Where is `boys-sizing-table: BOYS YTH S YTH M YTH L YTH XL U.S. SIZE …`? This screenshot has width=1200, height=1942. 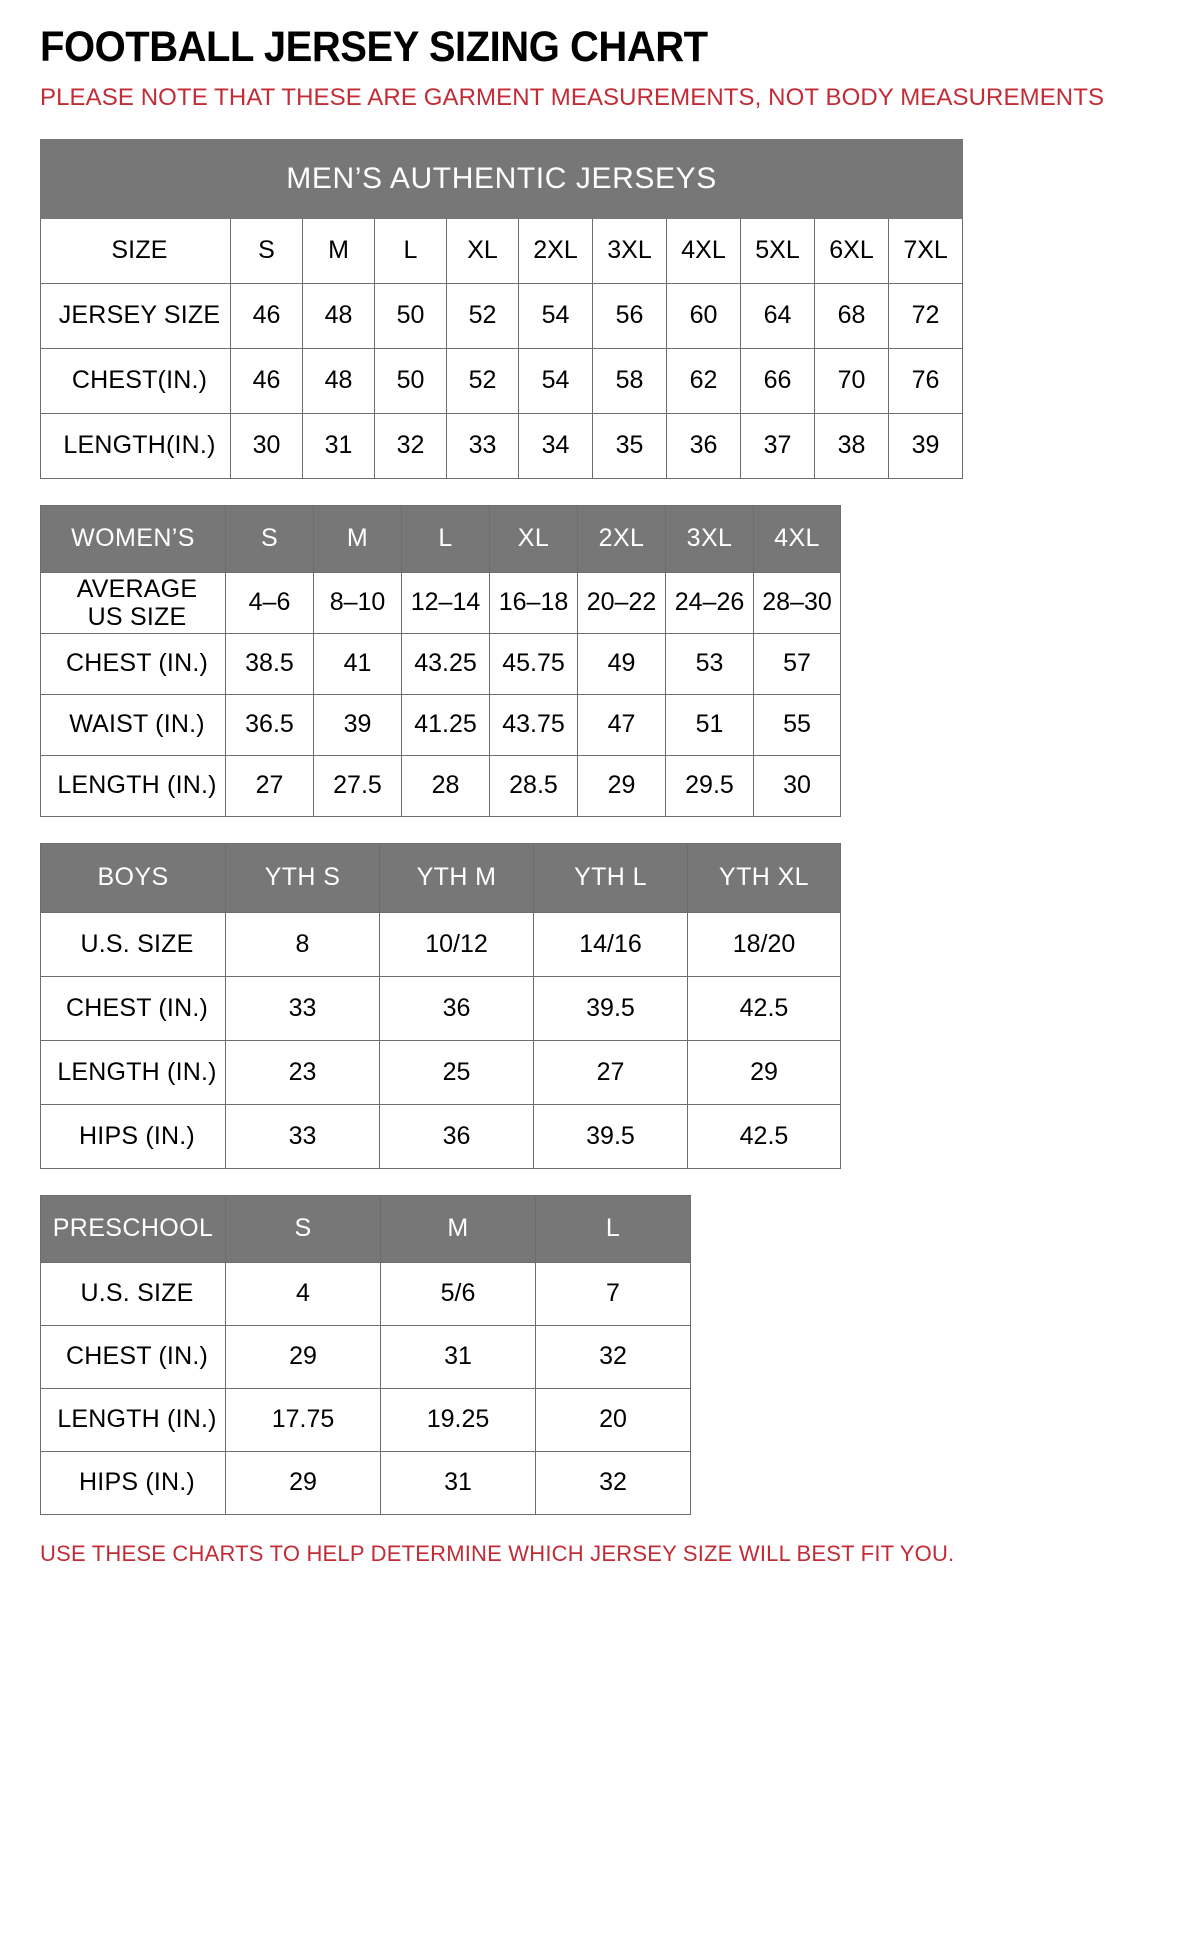
boys-sizing-table: BOYS YTH S YTH M YTH L YTH XL U.S. SIZE … is located at coordinates (440, 1005).